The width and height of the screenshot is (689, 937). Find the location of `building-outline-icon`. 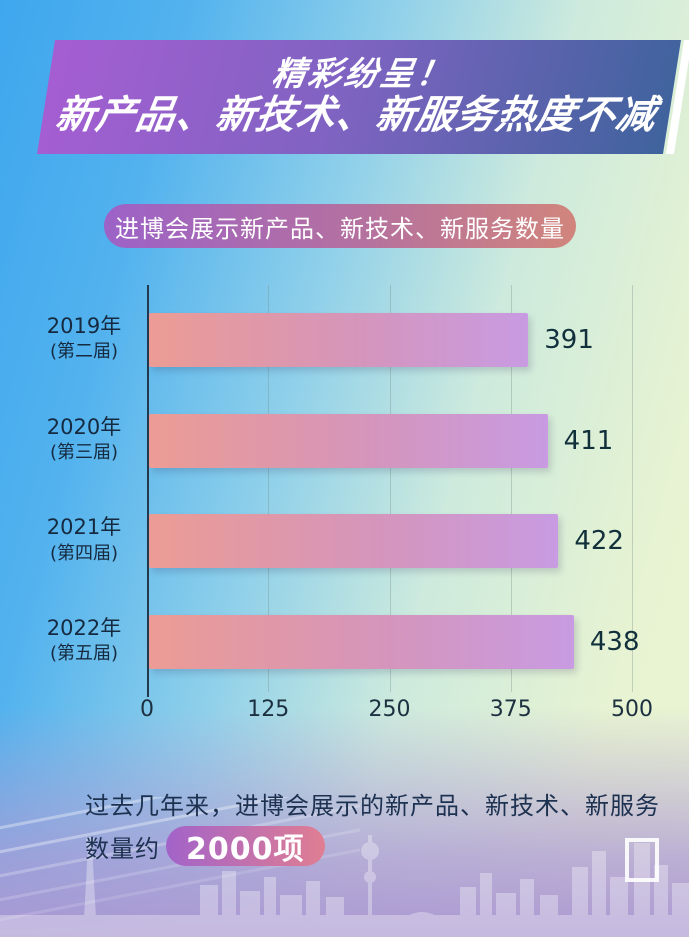

building-outline-icon is located at coordinates (642, 860).